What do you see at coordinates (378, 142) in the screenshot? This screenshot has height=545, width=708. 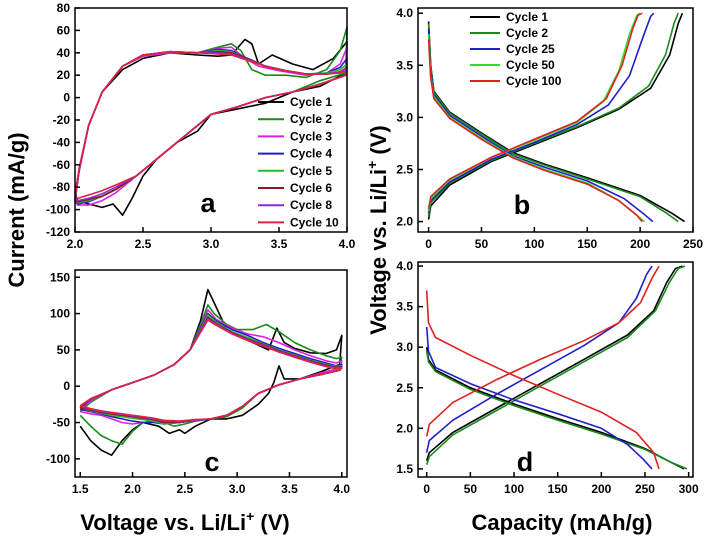 I see `right-ylabel-tail: (V)` at bounding box center [378, 142].